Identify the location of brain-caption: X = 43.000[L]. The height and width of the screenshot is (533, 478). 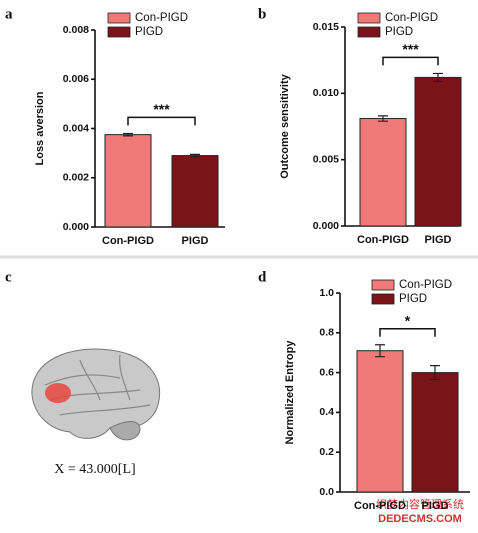
(94, 469).